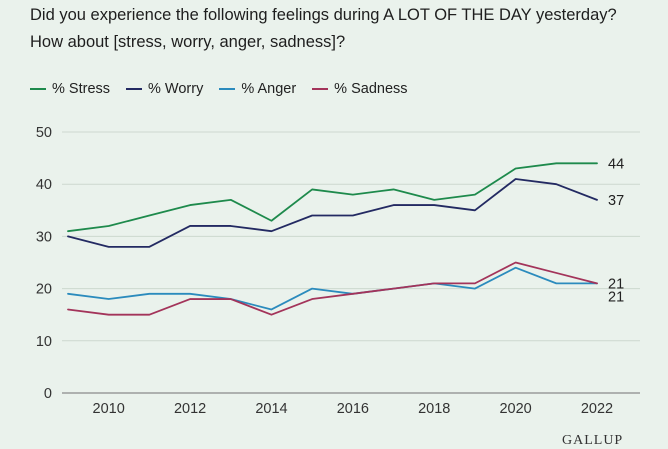  Describe the element at coordinates (44, 185) in the screenshot. I see `y-tick-label-40: 40` at that location.